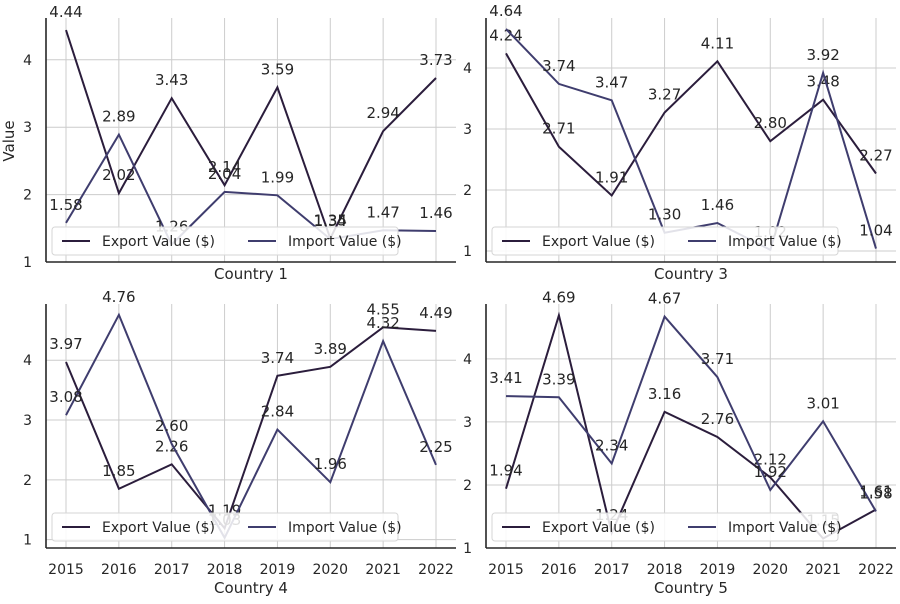 This screenshot has height=604, width=900. What do you see at coordinates (251, 274) in the screenshot?
I see `x-axis-title: Country 1` at bounding box center [251, 274].